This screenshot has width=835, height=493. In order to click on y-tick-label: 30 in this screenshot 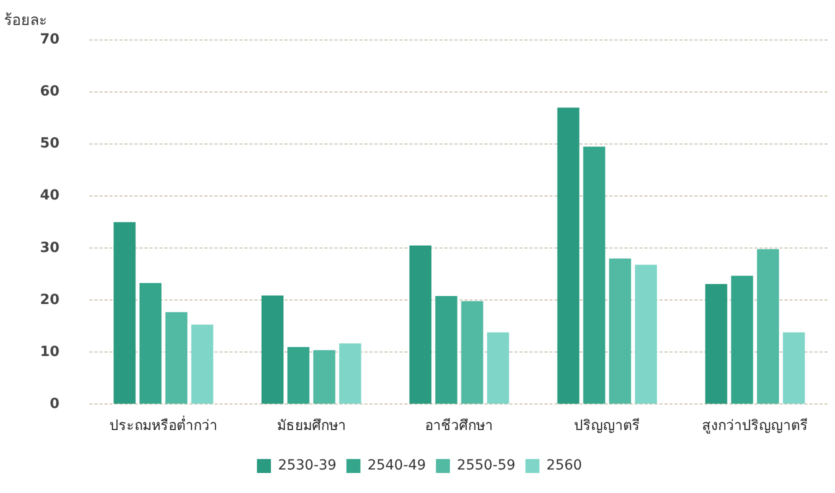, I will do `click(50, 248)`.